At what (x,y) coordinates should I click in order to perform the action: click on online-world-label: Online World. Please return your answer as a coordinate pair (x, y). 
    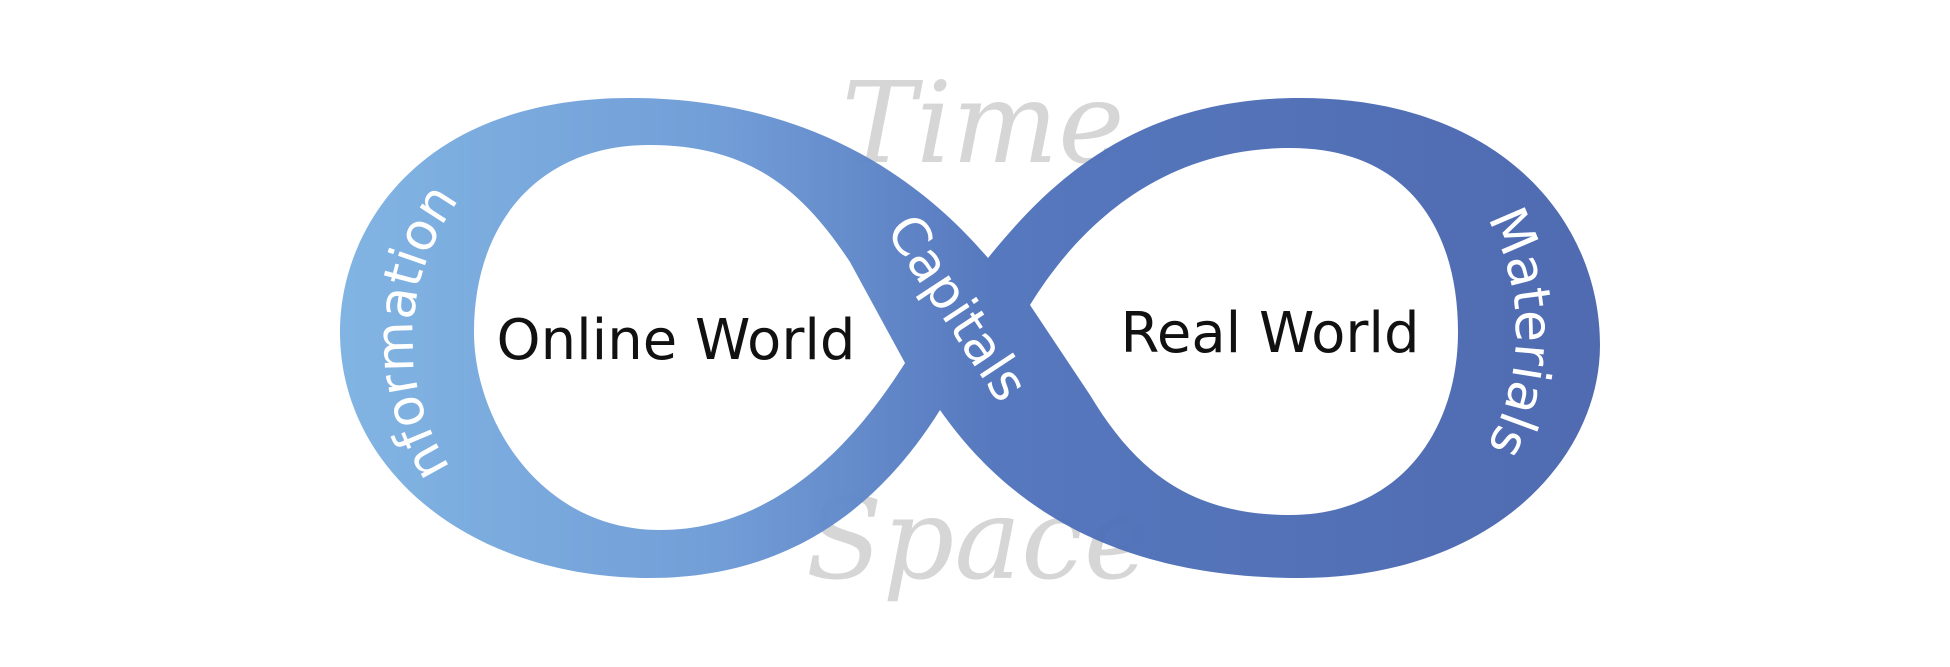
    Looking at the image, I should click on (676, 340).